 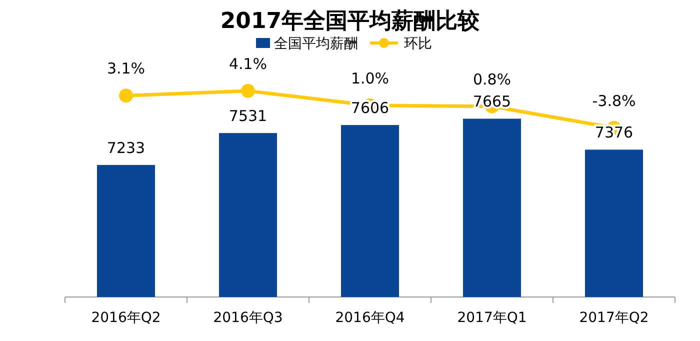 I want to click on x-tick-label: 2016年Q3, so click(x=248, y=318).